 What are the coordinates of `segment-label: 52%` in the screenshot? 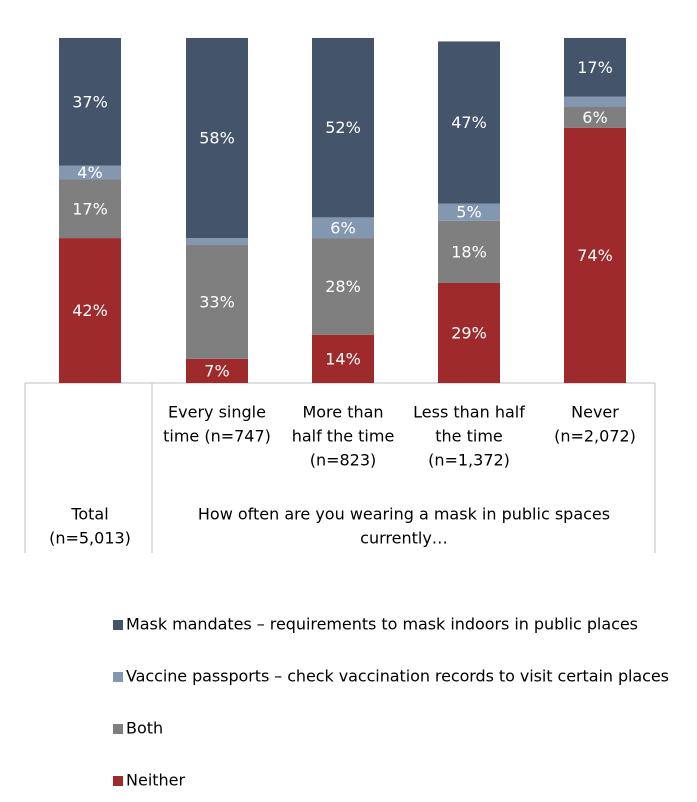 It's located at (343, 127).